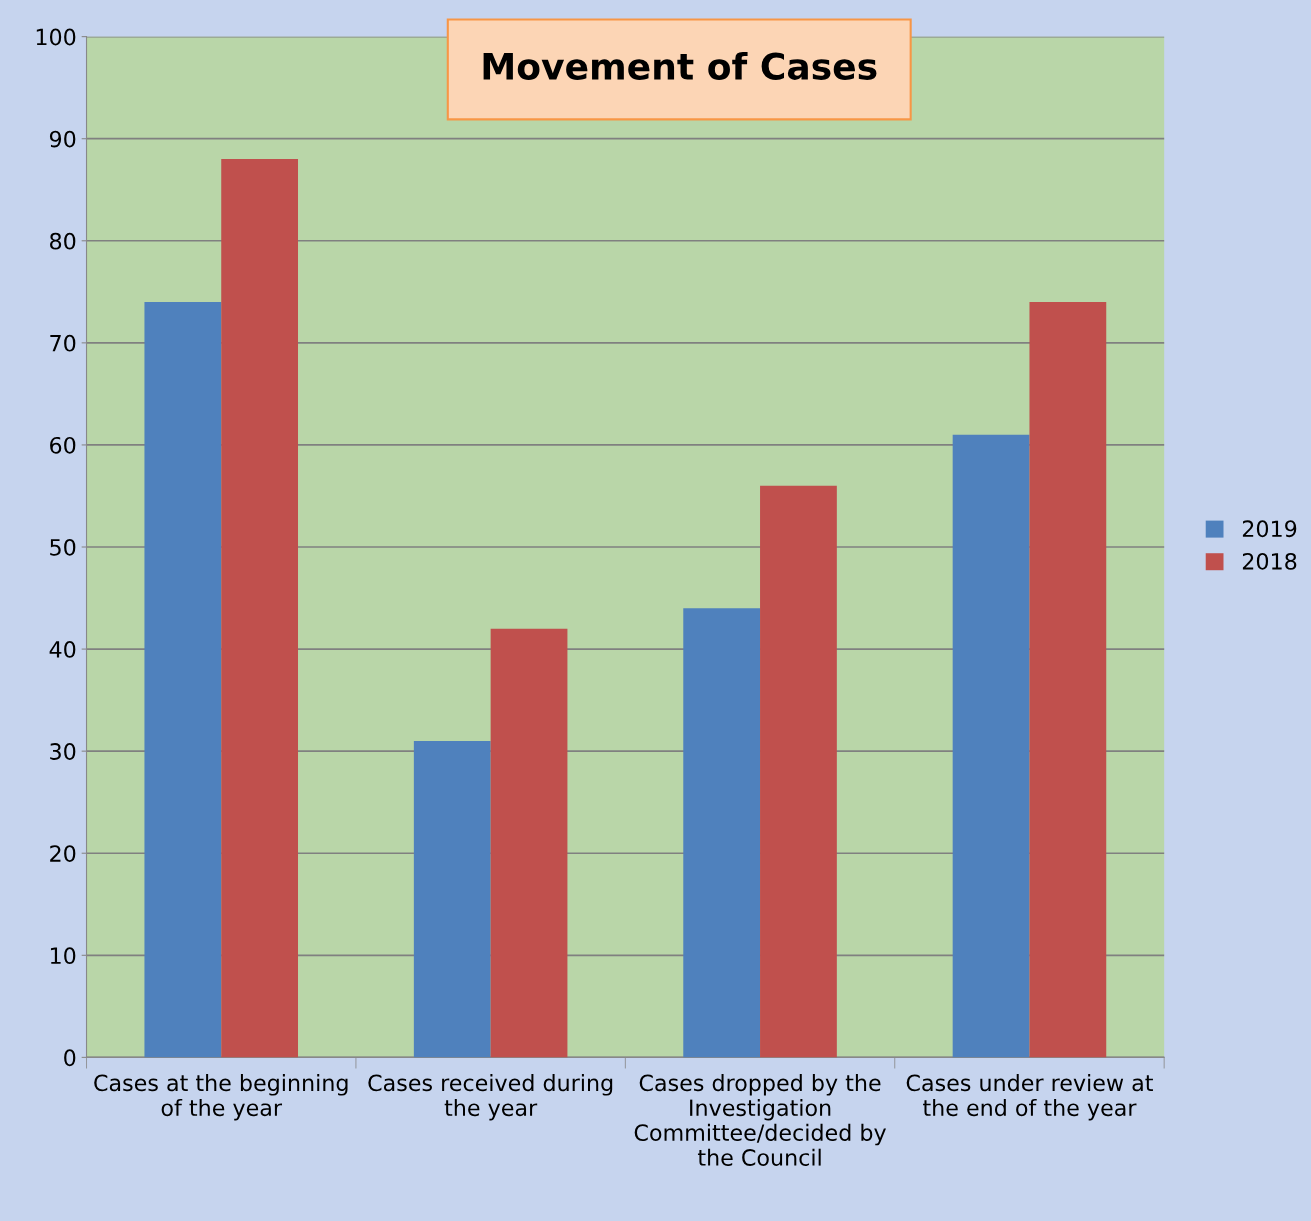 Image resolution: width=1311 pixels, height=1221 pixels. Describe the element at coordinates (221, 1097) in the screenshot. I see `x-tick-label: Cases at the beginning of the year` at that location.